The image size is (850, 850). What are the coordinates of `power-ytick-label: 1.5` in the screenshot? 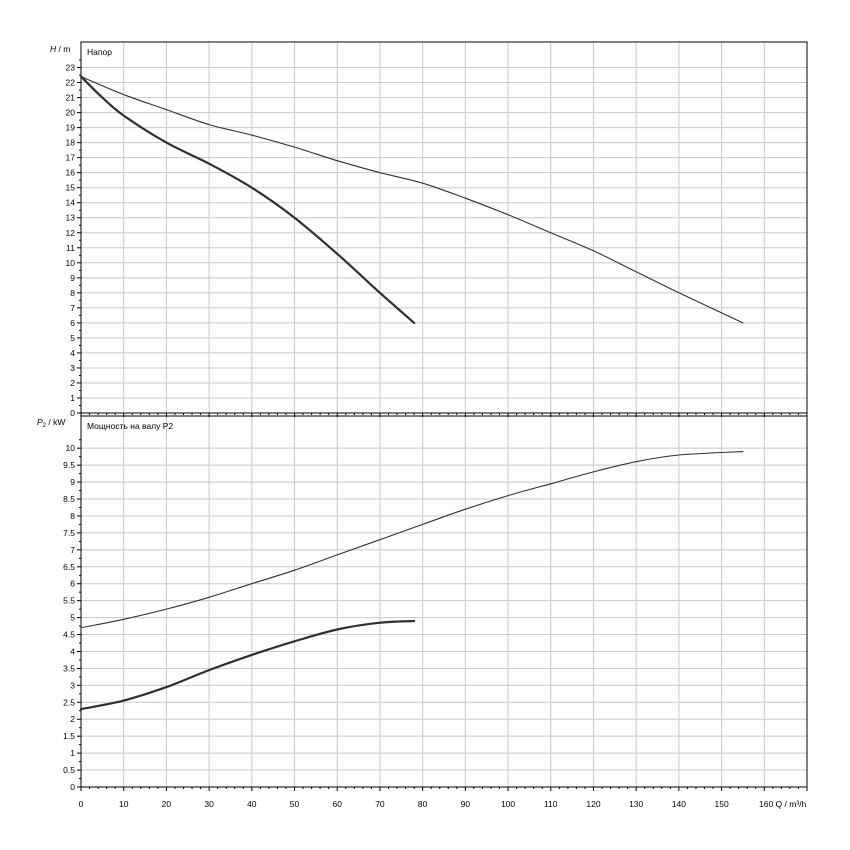 It's located at (69, 736).